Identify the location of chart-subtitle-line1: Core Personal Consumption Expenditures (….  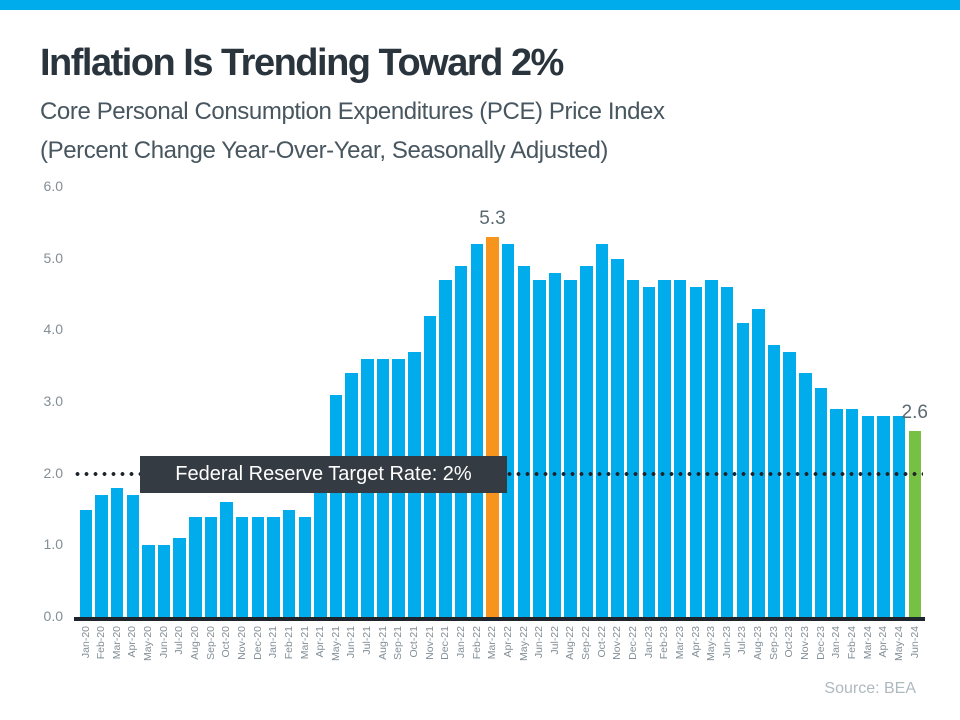
(352, 111).